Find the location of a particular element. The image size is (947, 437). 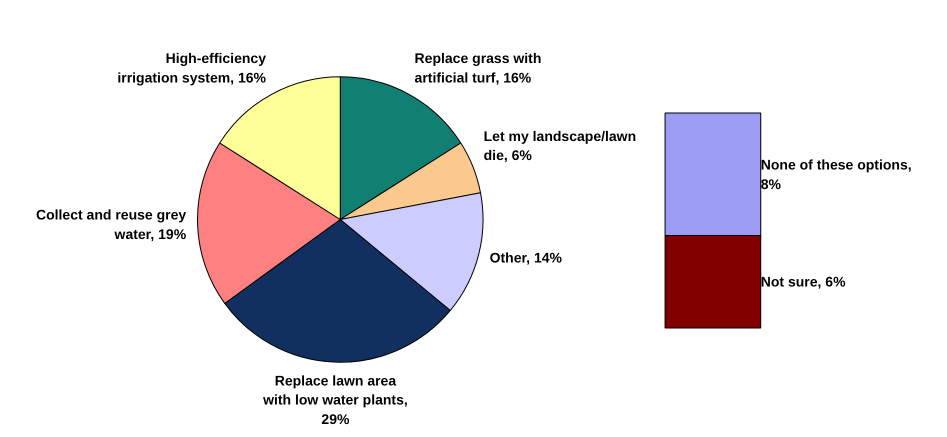

slice-label: Replace lawn area with low water plants, 29% is located at coordinates (335, 399).